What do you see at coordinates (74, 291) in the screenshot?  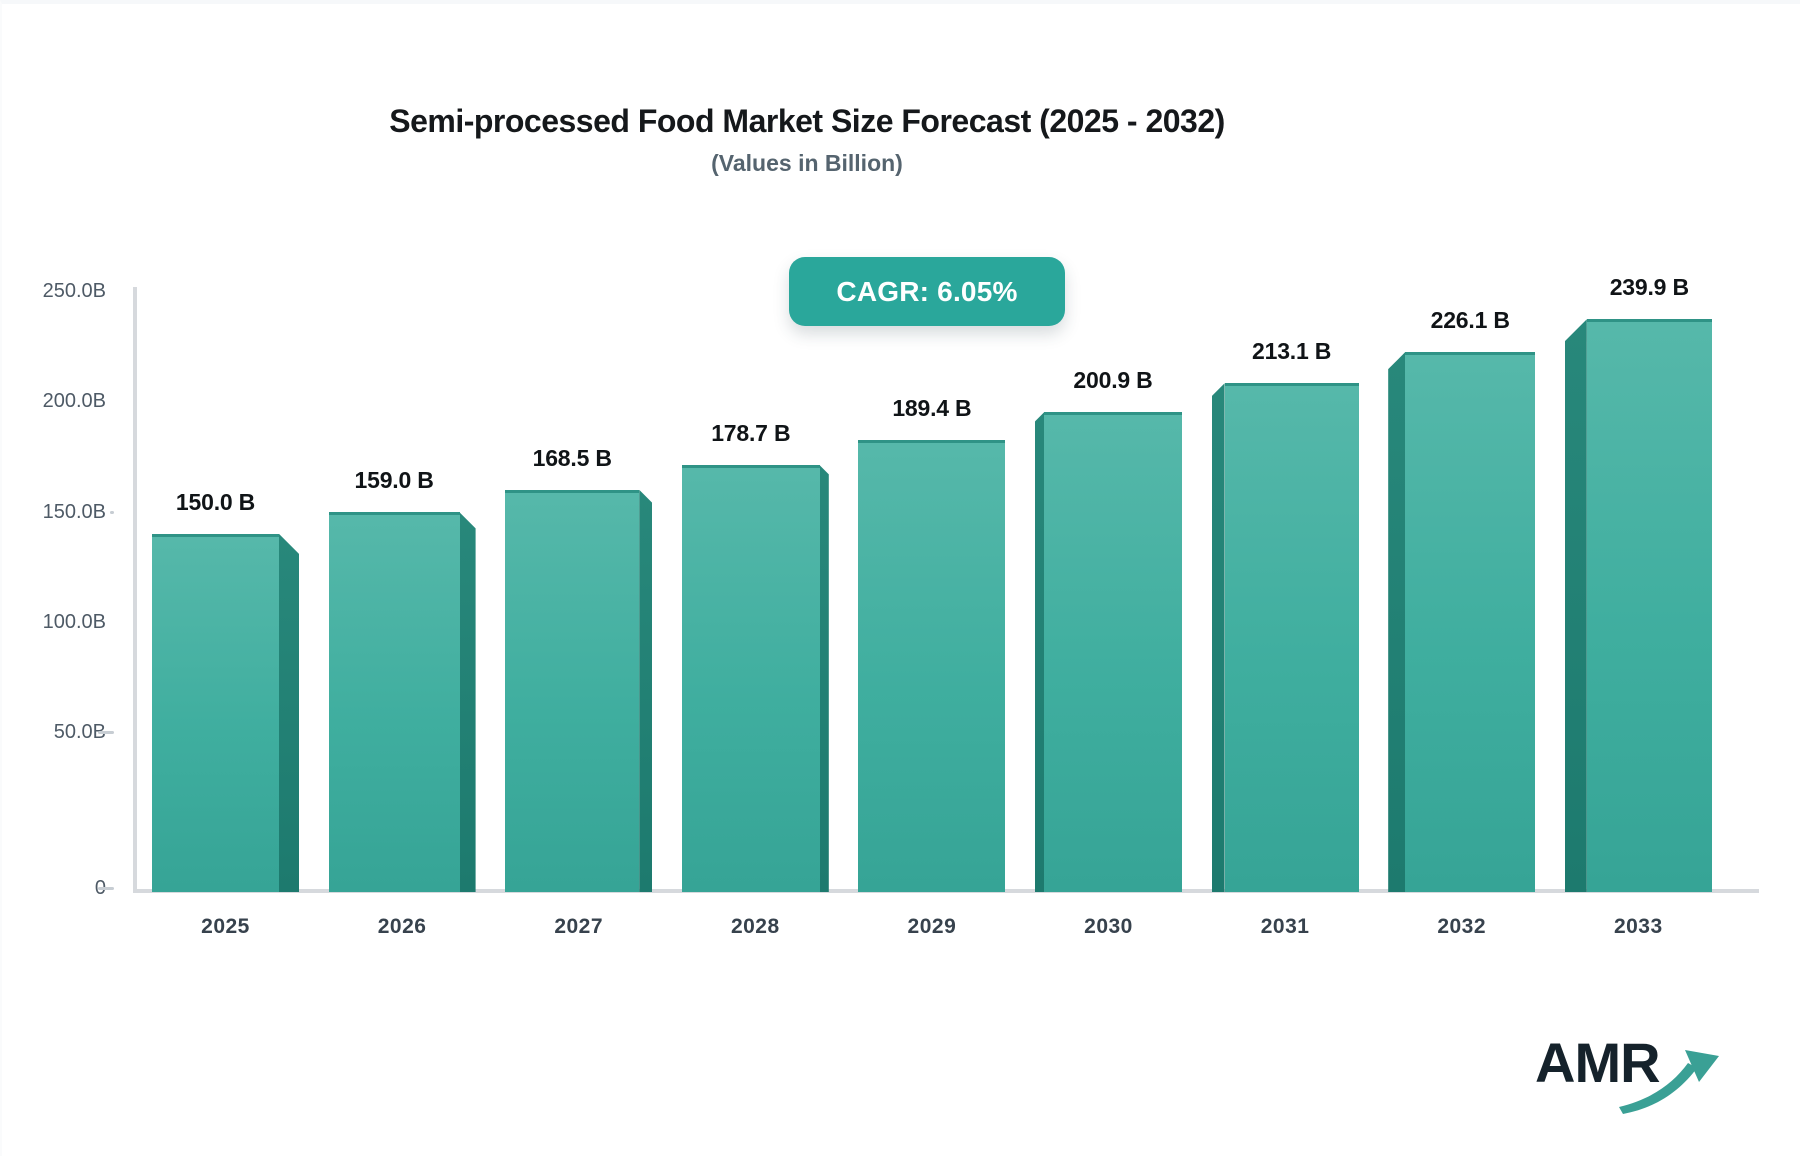 I see `y-tick-label: 250.0B` at bounding box center [74, 291].